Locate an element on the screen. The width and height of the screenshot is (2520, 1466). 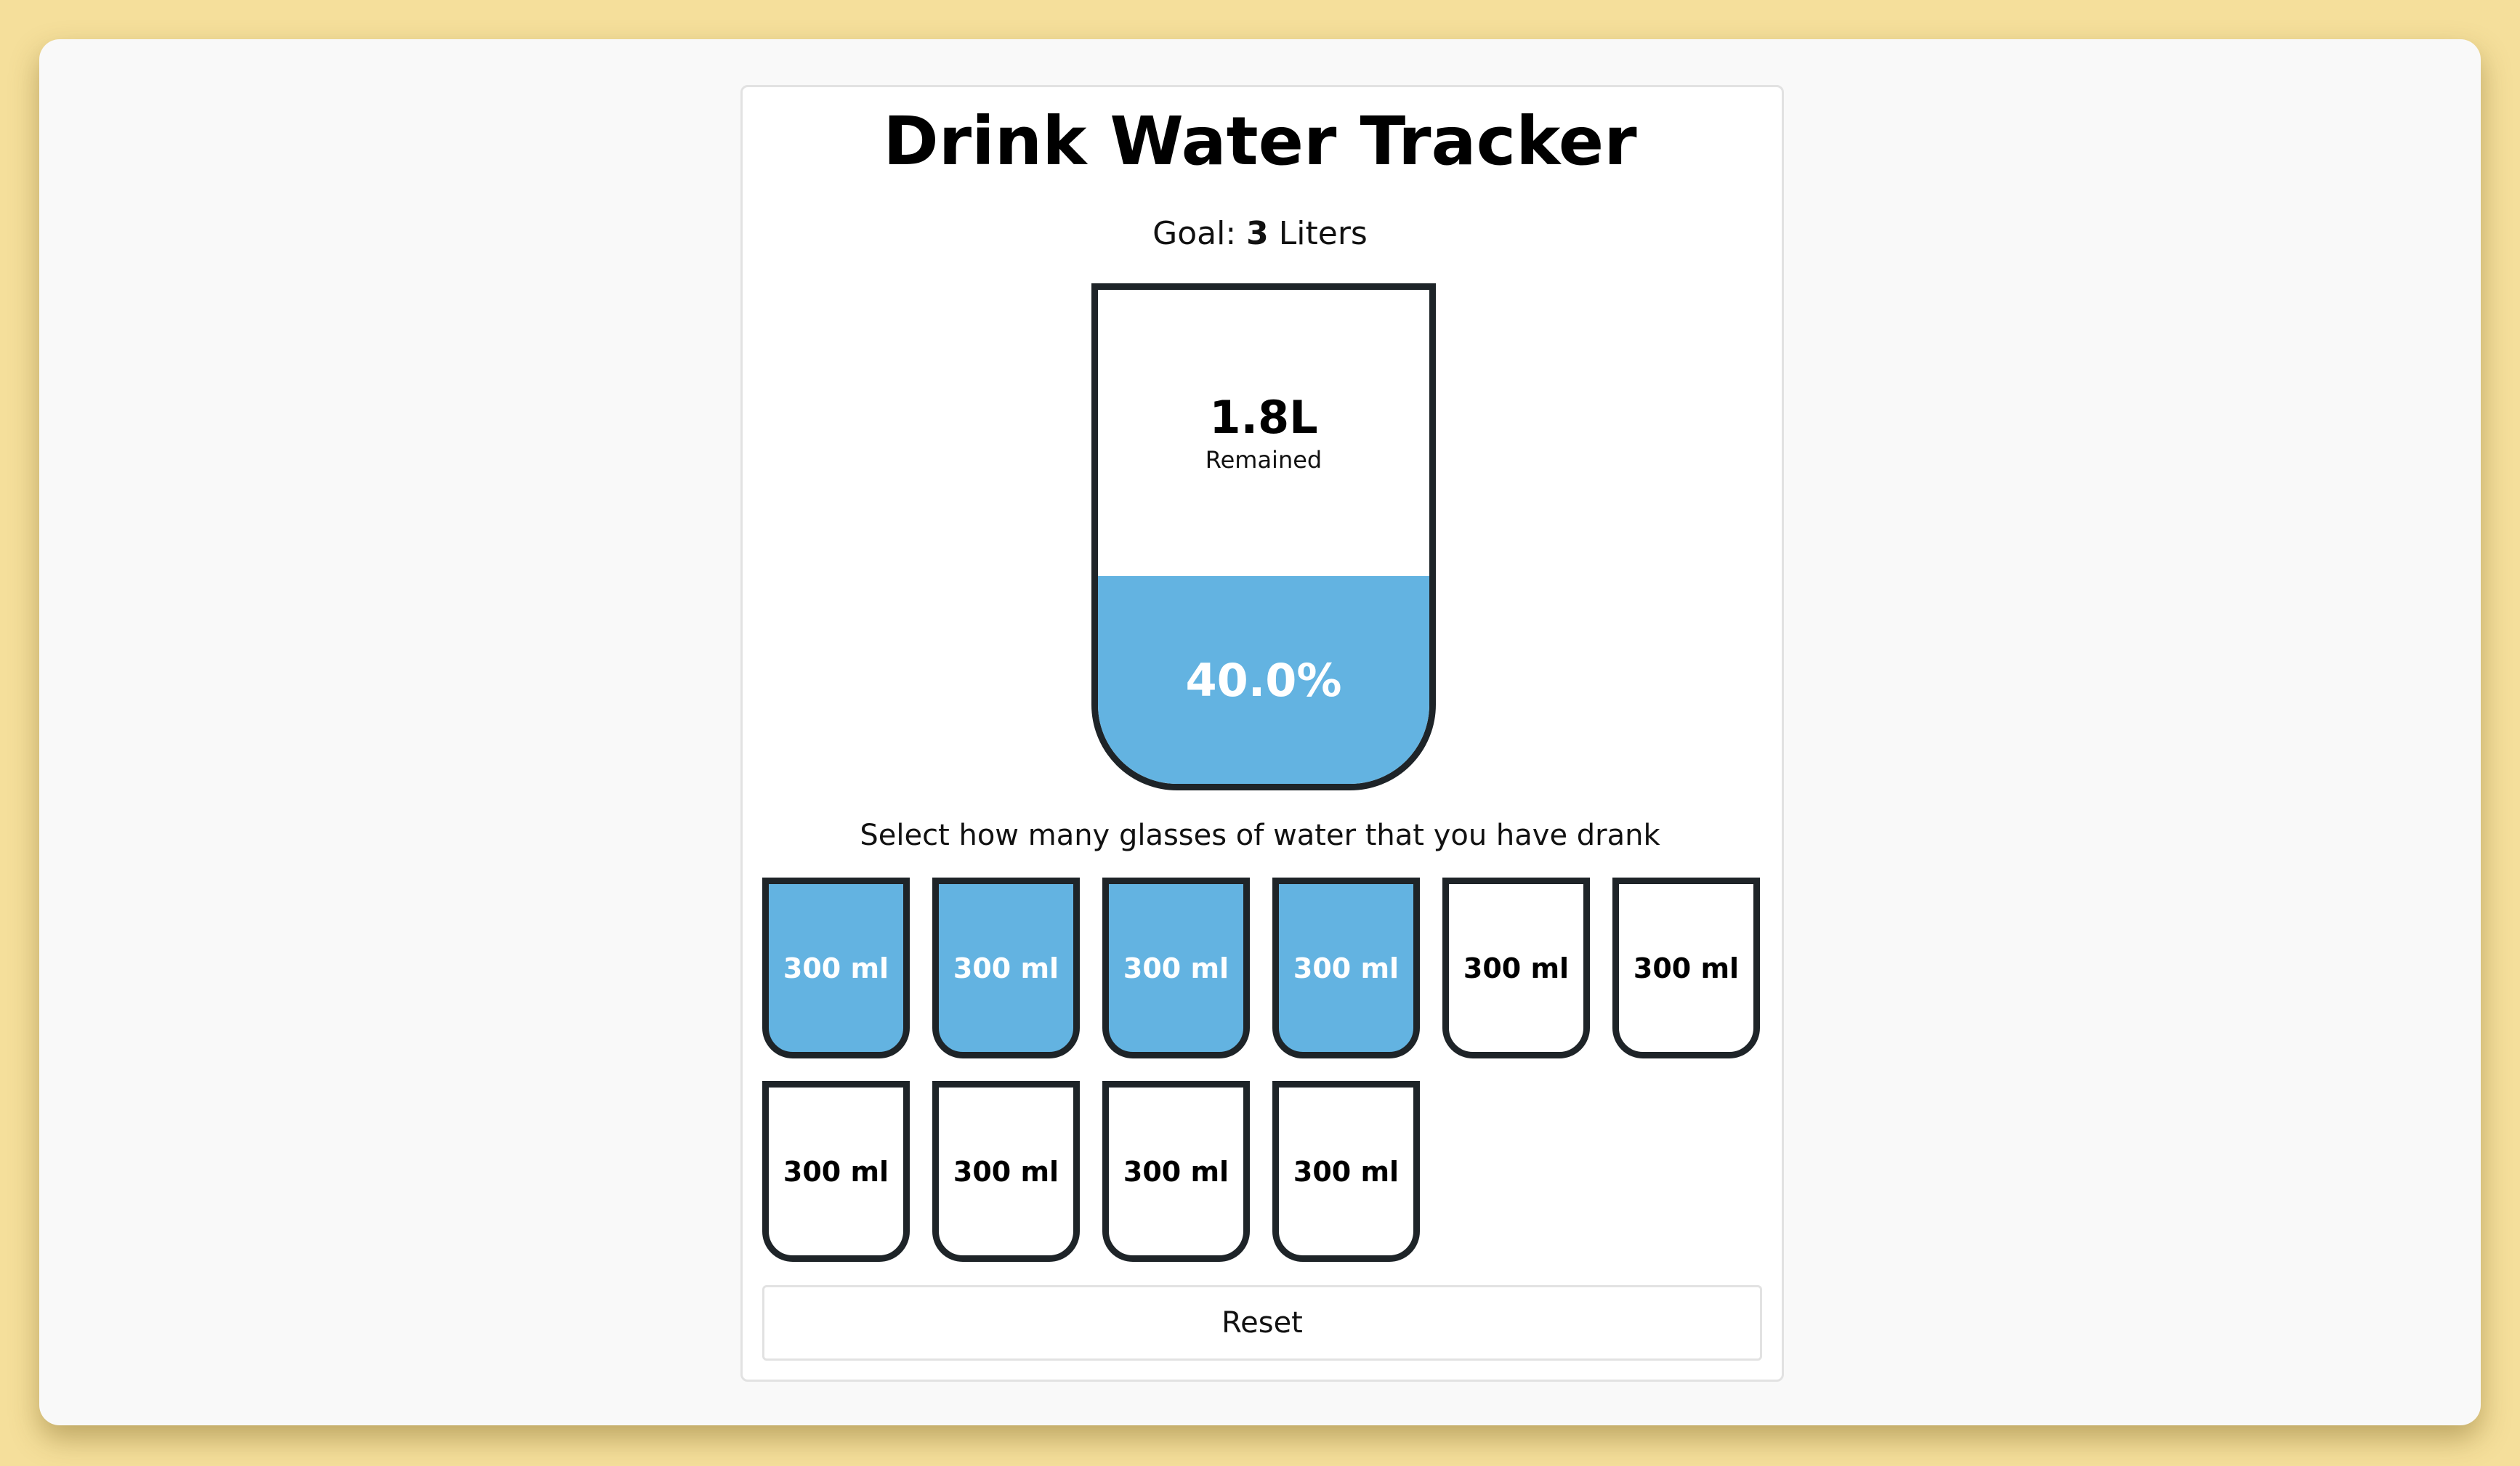
remained-value: 1.8L is located at coordinates (1263, 417).